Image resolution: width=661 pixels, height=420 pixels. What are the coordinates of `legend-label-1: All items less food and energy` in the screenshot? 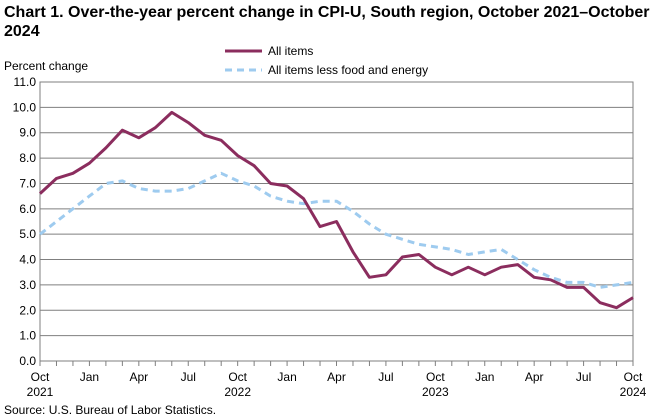 It's located at (348, 70).